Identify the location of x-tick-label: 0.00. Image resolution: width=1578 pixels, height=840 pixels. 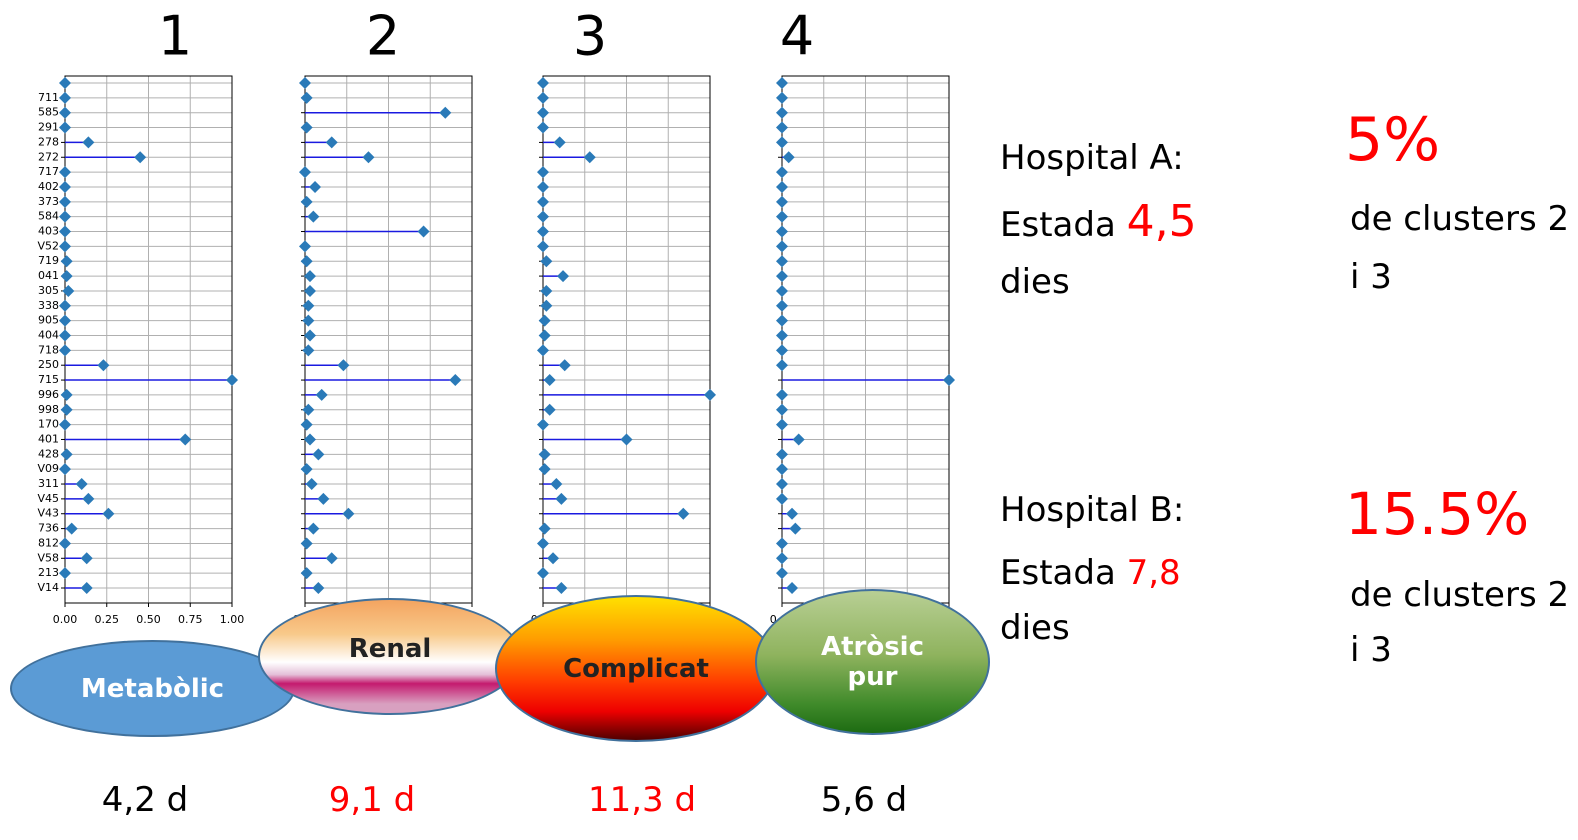
(65, 619).